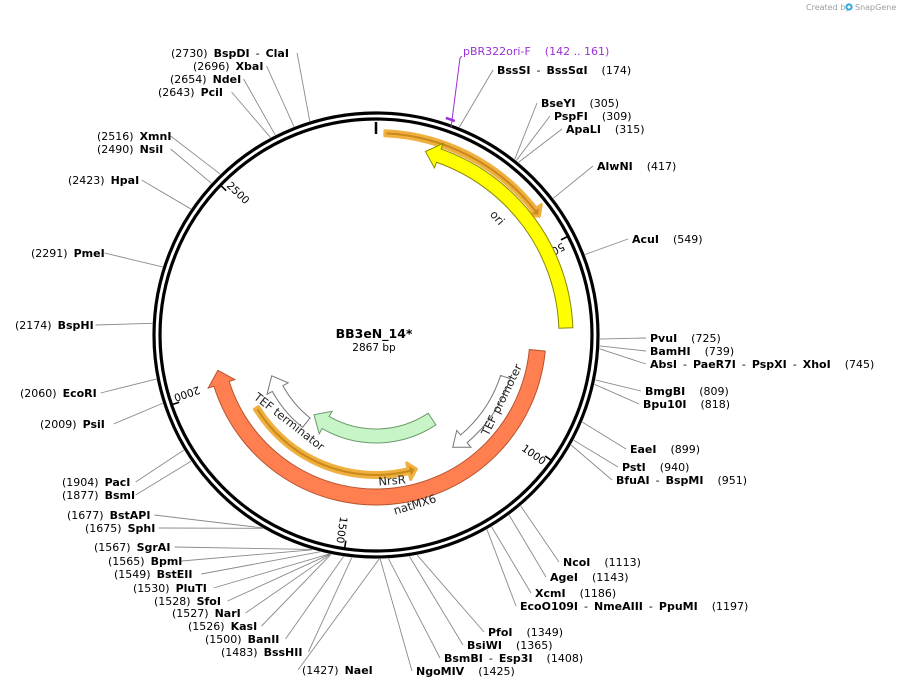  Describe the element at coordinates (564, 70) in the screenshot. I see `restriction-site-bsssi: BssSI - BssSαI (174)` at that location.